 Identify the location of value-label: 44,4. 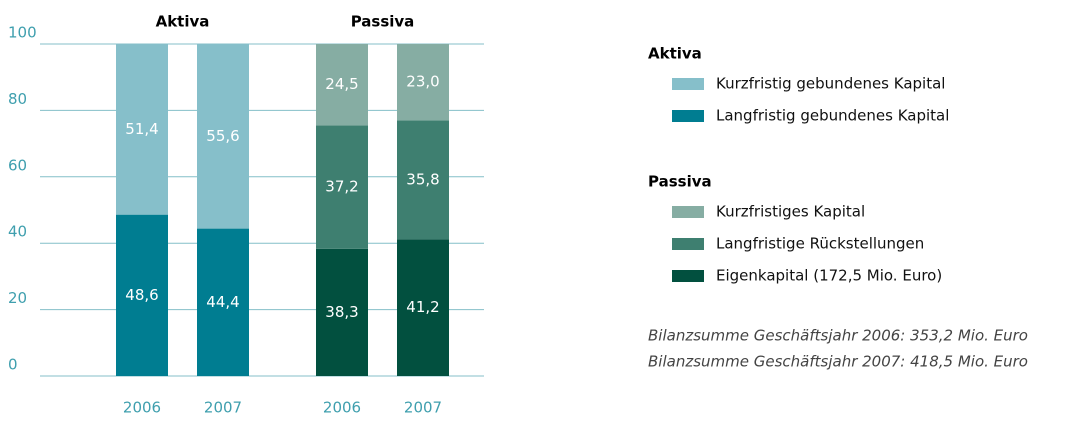
(222, 302).